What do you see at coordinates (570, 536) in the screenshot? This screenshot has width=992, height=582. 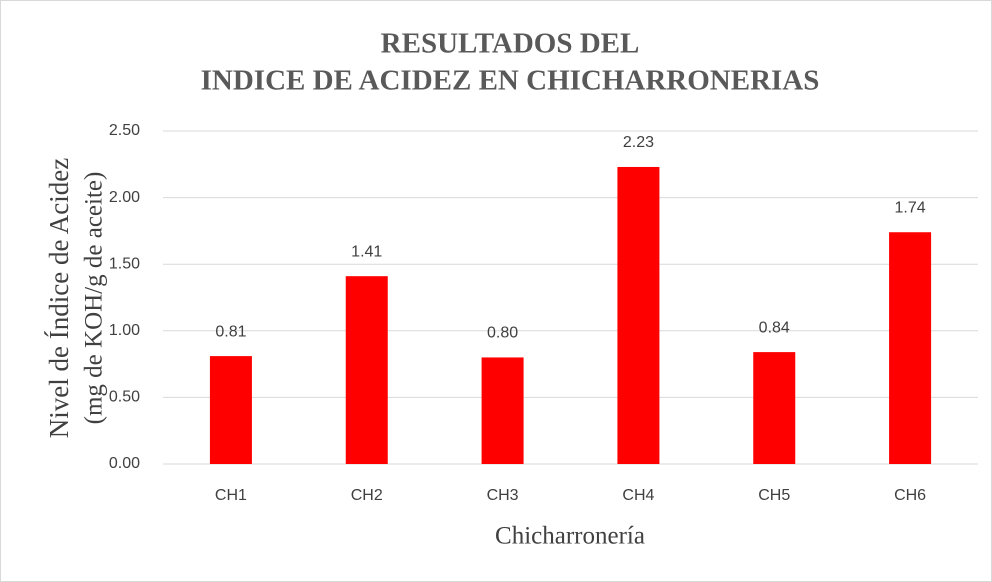 I see `x-axis-label: Chicharronería` at bounding box center [570, 536].